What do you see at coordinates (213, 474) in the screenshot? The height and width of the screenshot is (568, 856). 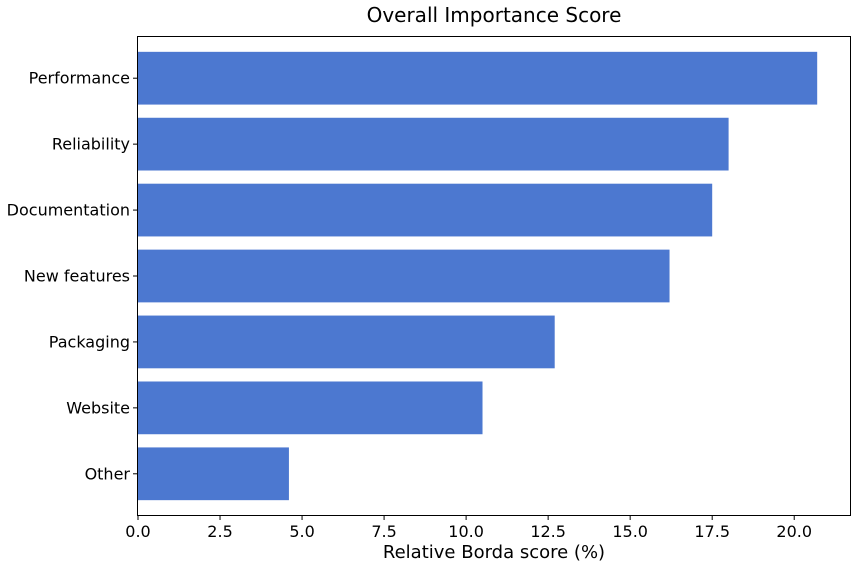 I see `bar-other` at bounding box center [213, 474].